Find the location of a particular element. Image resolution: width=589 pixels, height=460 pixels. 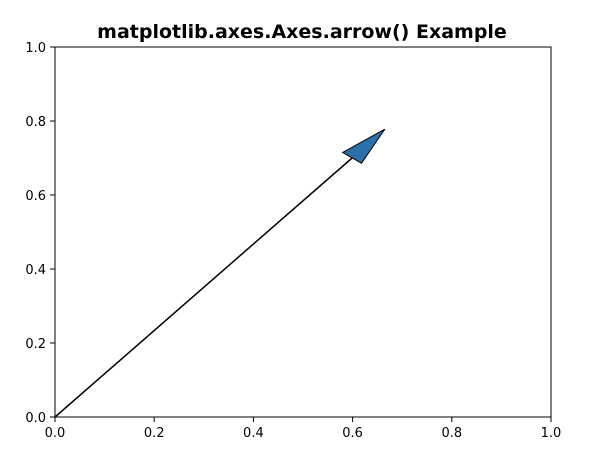

x-tick-label: 0.8 is located at coordinates (451, 433).